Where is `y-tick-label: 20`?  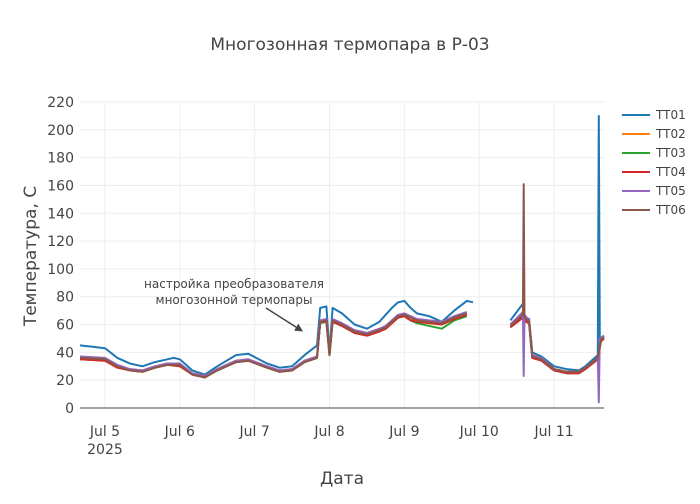 y-tick-label: 20 is located at coordinates (65, 381).